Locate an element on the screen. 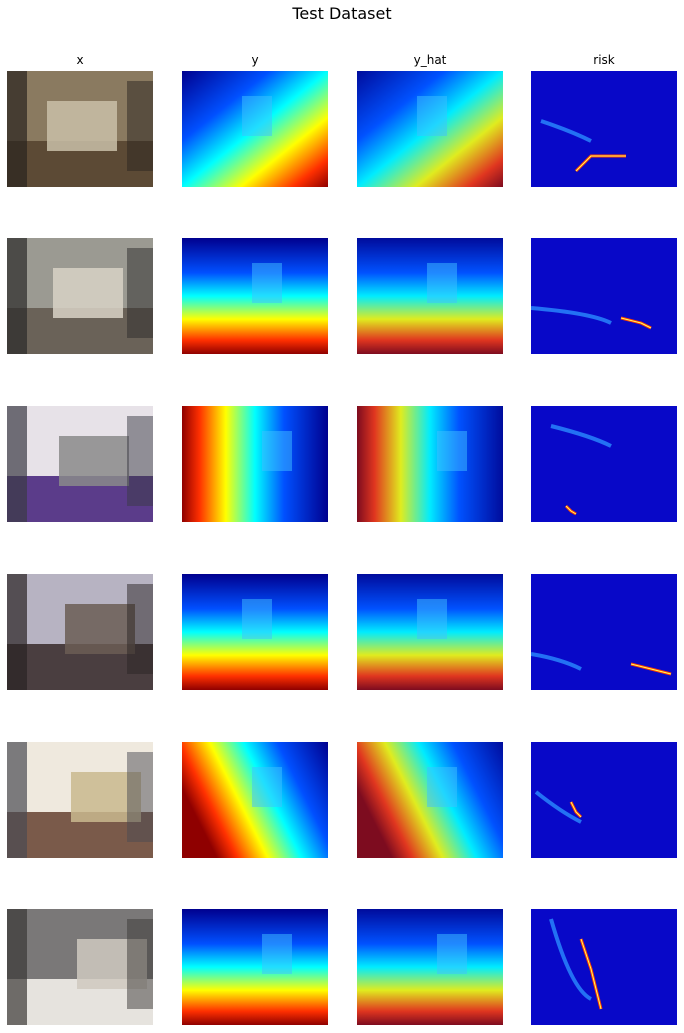 The image size is (684, 1033). row-6-y-depth-map is located at coordinates (255, 967).